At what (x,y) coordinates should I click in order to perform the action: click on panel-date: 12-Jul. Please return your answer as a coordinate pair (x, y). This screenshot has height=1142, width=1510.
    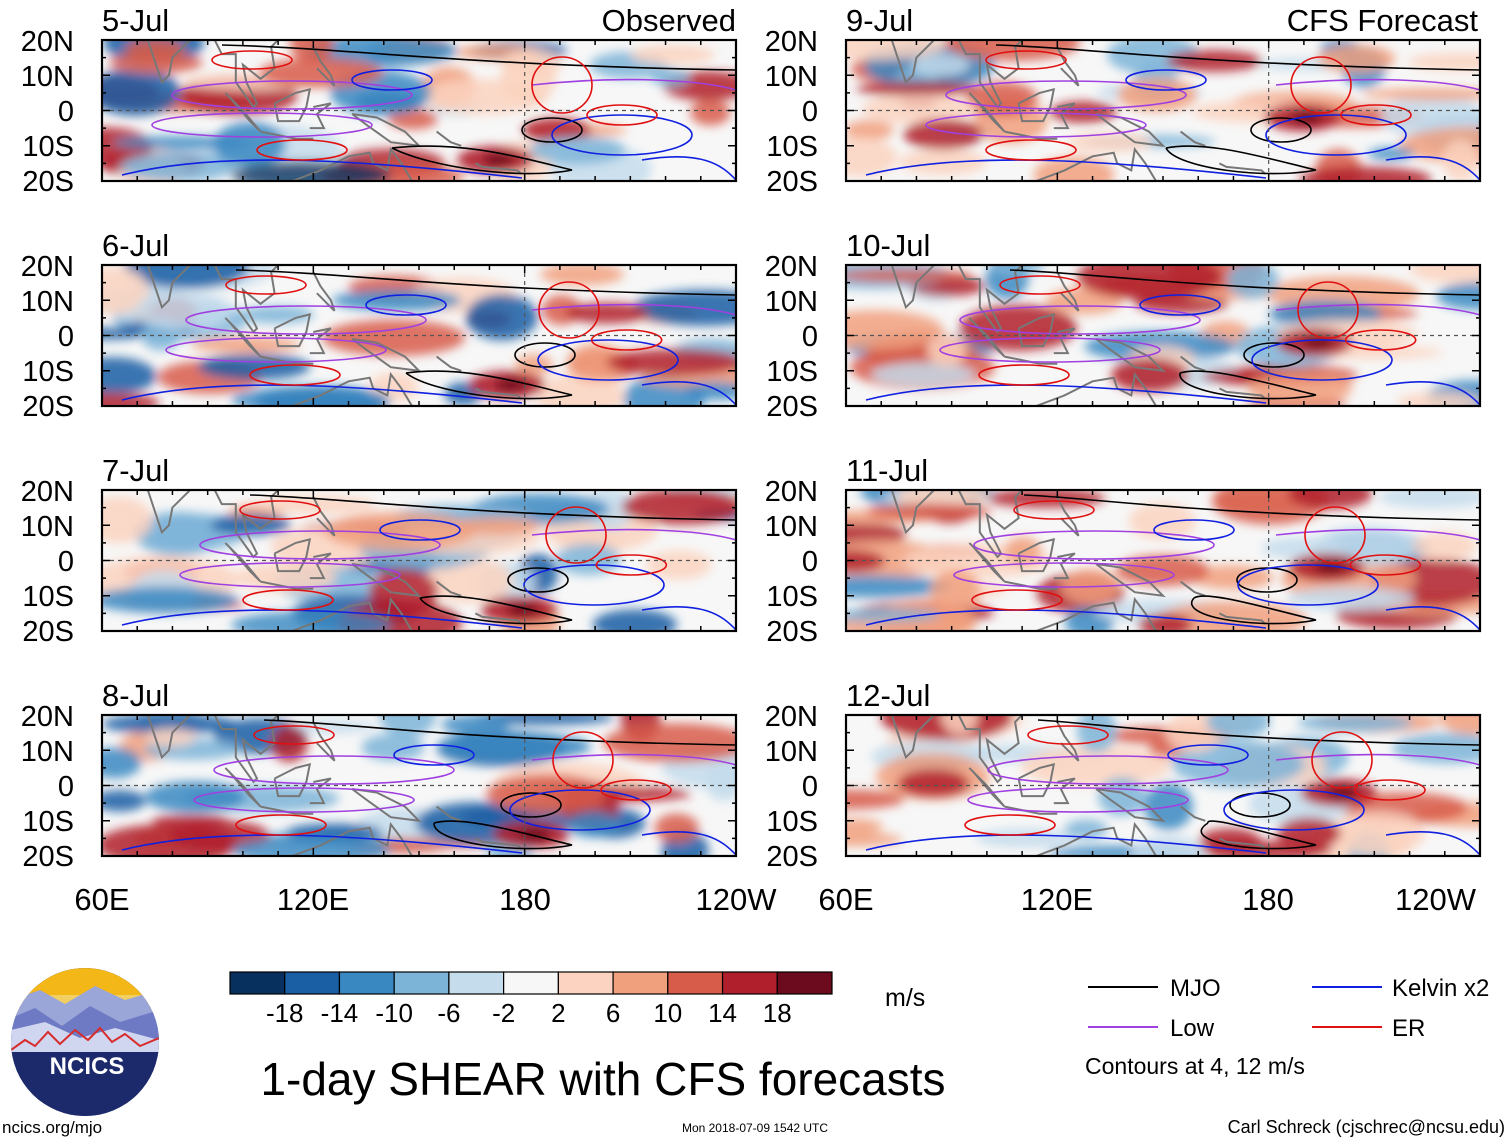
    Looking at the image, I should click on (888, 695).